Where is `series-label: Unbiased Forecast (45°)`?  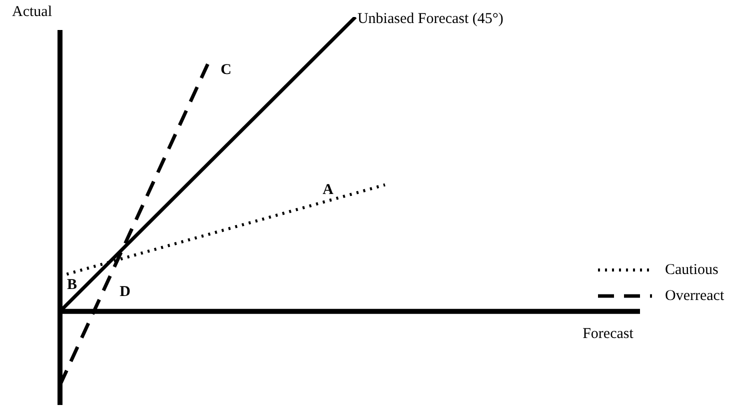
series-label: Unbiased Forecast (45°) is located at coordinates (430, 18).